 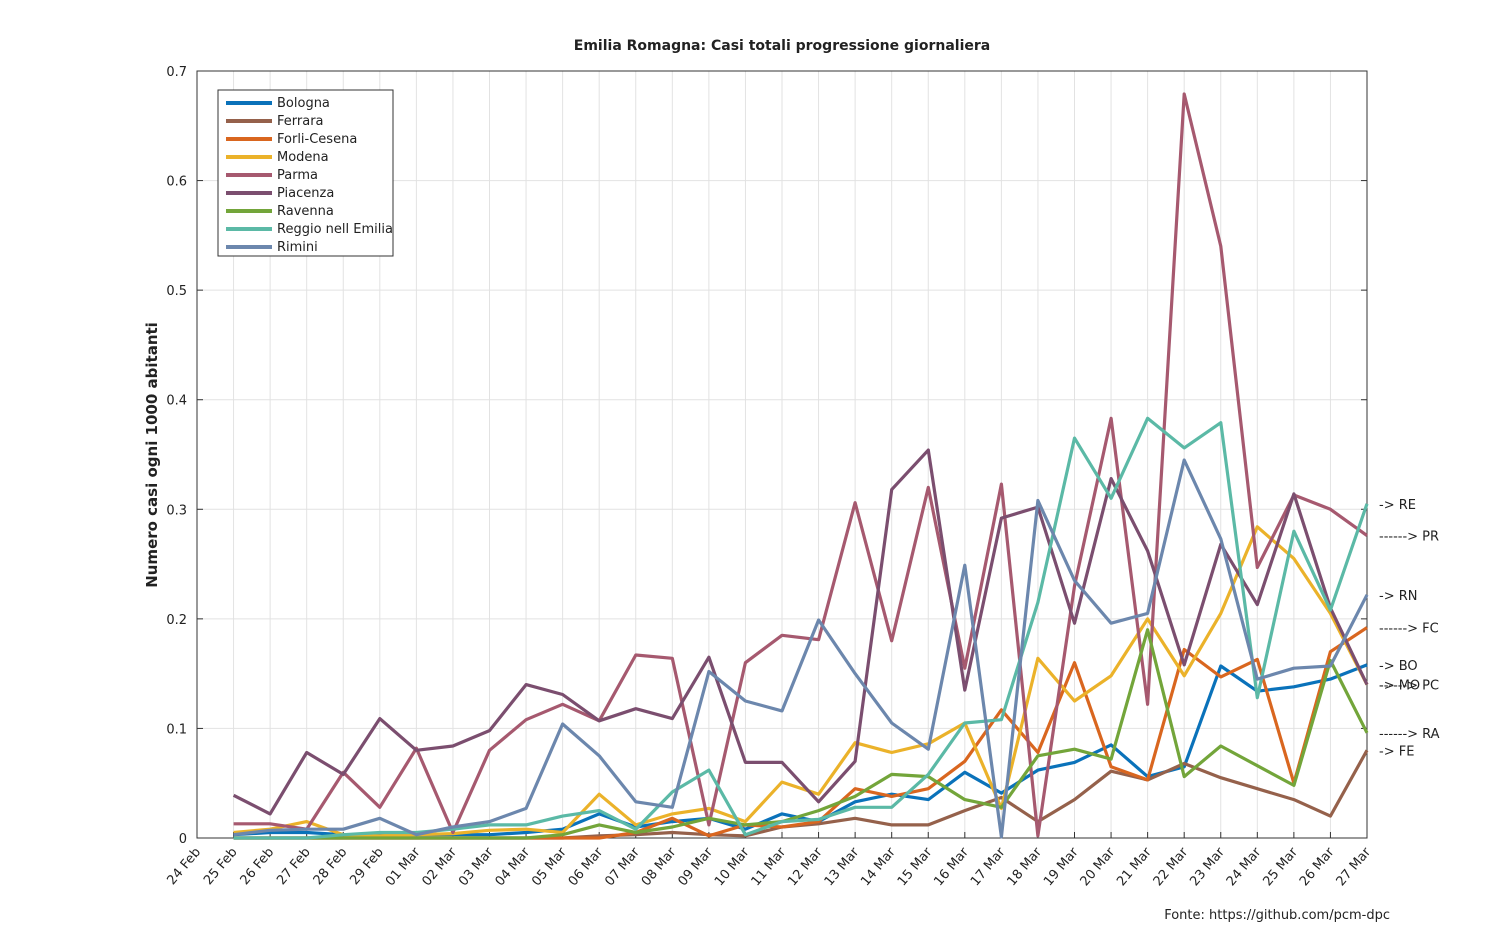 I want to click on legend-label: Parma, so click(x=297, y=175).